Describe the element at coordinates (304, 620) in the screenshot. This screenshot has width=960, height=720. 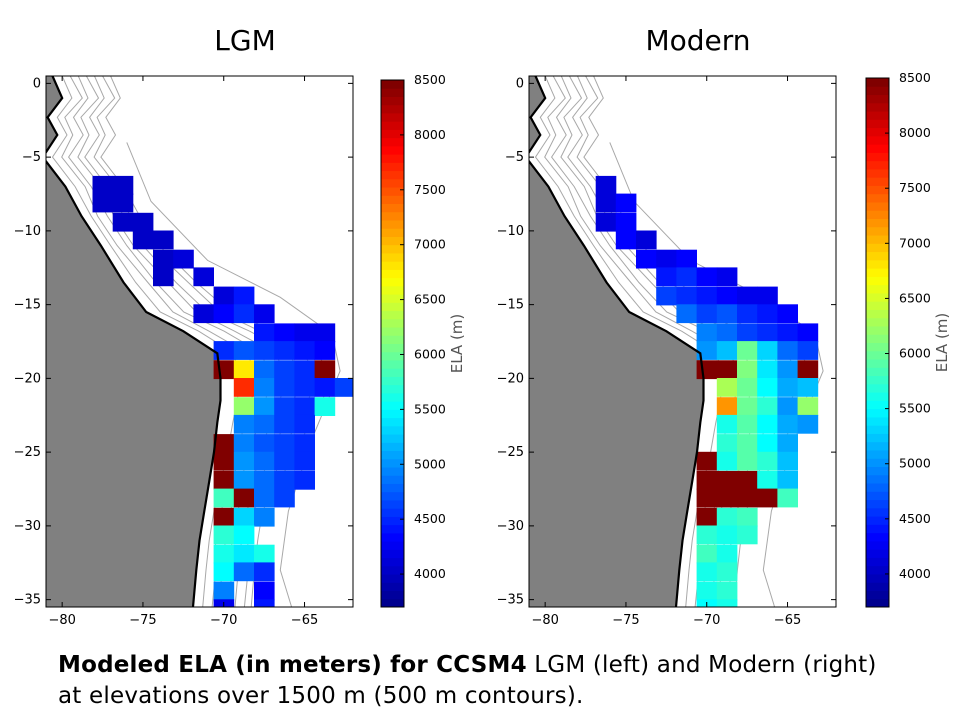
I see `x-tick-label: −65` at that location.